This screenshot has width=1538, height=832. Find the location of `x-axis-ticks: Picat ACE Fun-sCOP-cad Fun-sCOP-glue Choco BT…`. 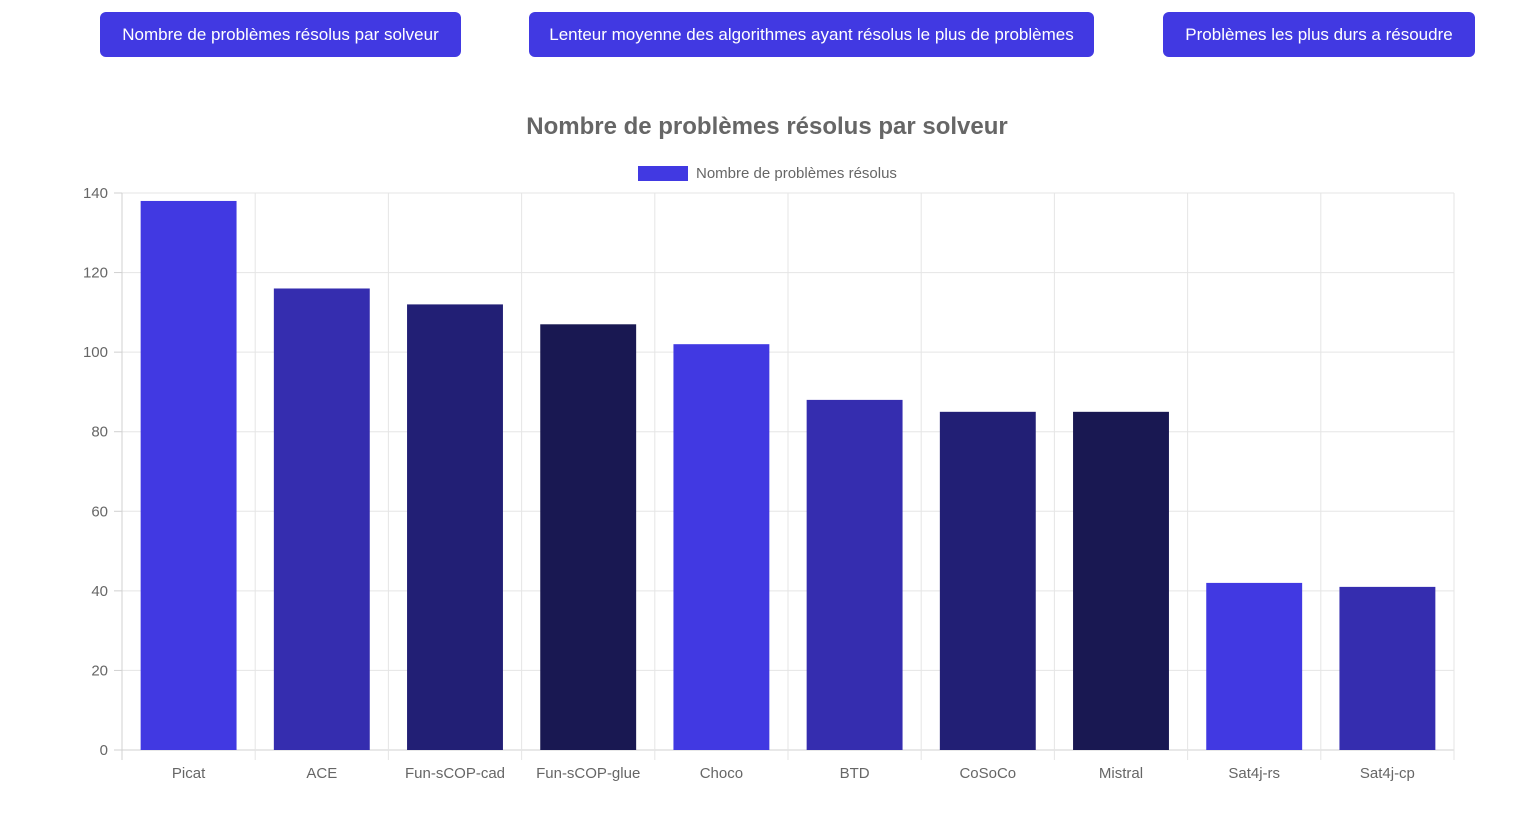

x-axis-ticks: Picat ACE Fun-sCOP-cad Fun-sCOP-glue Choco BT… is located at coordinates (793, 773).